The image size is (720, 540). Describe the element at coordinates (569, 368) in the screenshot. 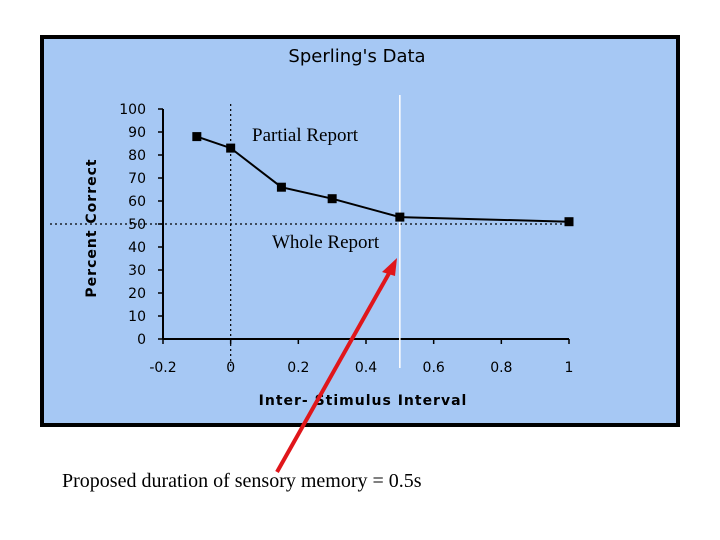

I see `x-tick-label: 1` at that location.